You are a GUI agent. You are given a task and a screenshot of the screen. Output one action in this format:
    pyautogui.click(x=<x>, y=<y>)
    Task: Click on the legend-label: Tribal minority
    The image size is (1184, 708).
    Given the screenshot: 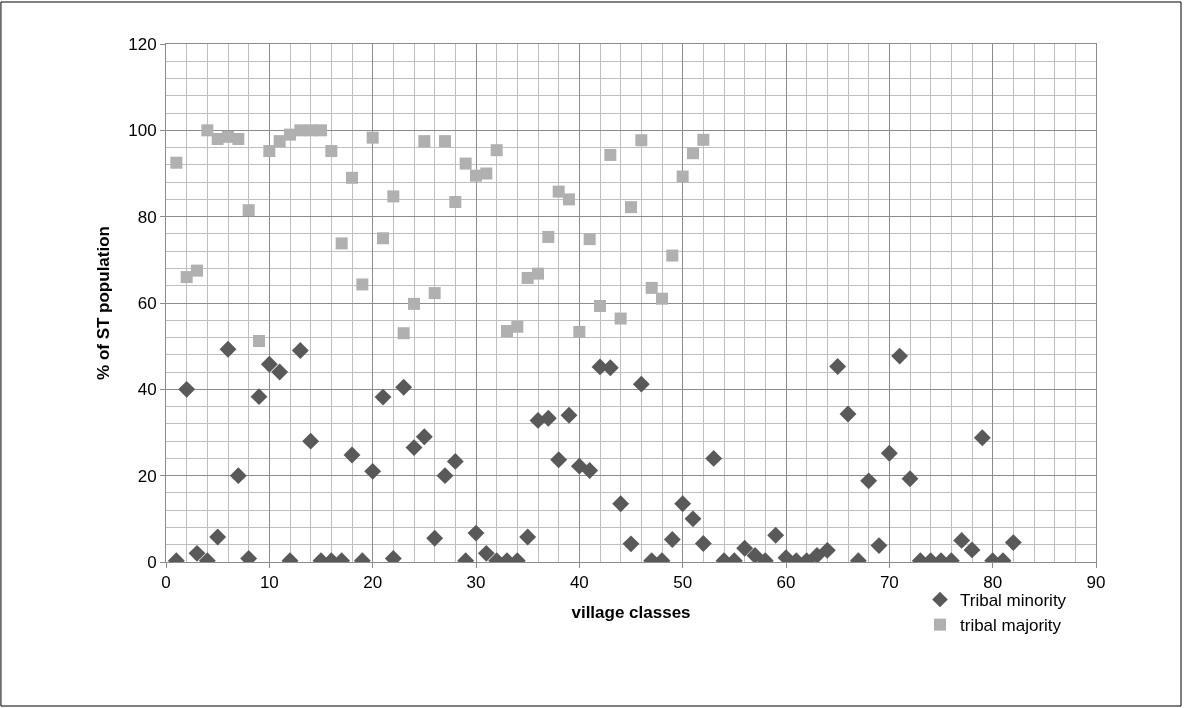 What is the action you would take?
    pyautogui.click(x=1013, y=601)
    